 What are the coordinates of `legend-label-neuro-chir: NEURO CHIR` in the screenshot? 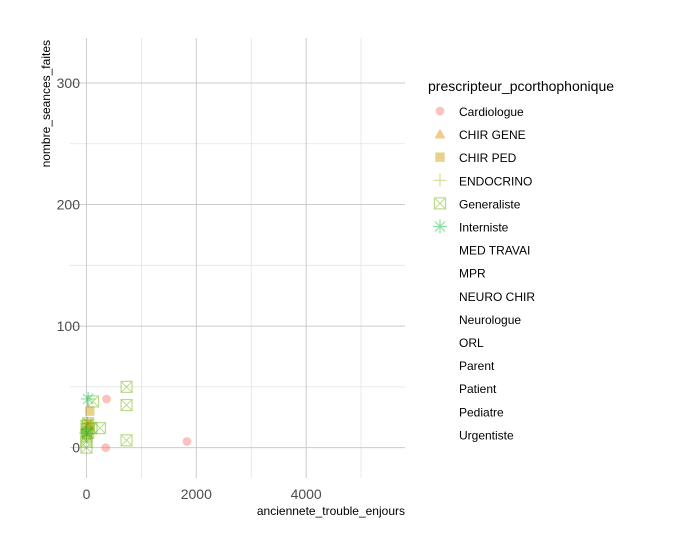 It's located at (497, 297).